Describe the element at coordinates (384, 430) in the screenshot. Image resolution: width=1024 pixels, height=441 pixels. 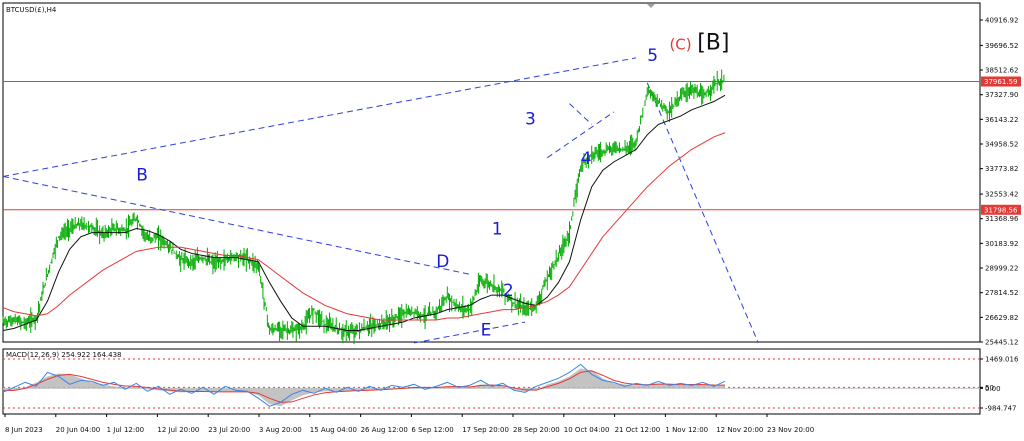
I see `time-axis-label: 26 Aug 12:00` at that location.